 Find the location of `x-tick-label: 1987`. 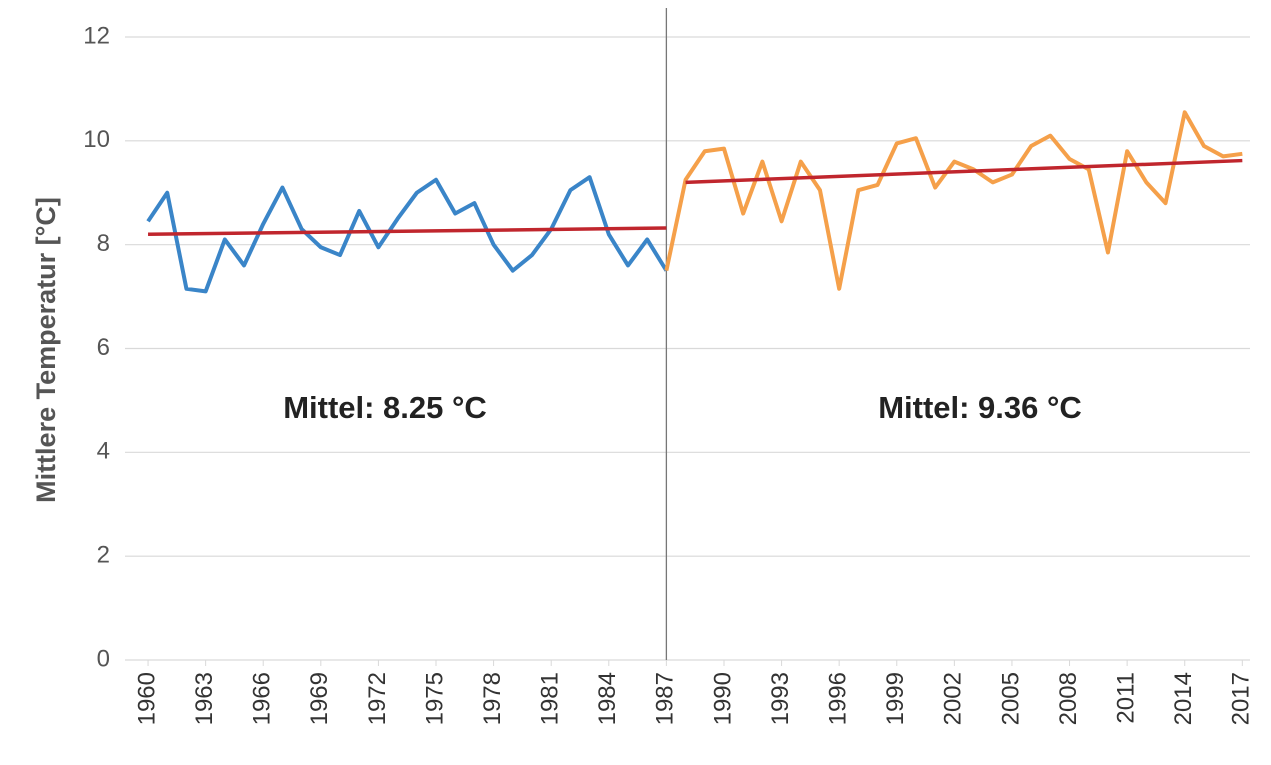

x-tick-label: 1987 is located at coordinates (665, 698).